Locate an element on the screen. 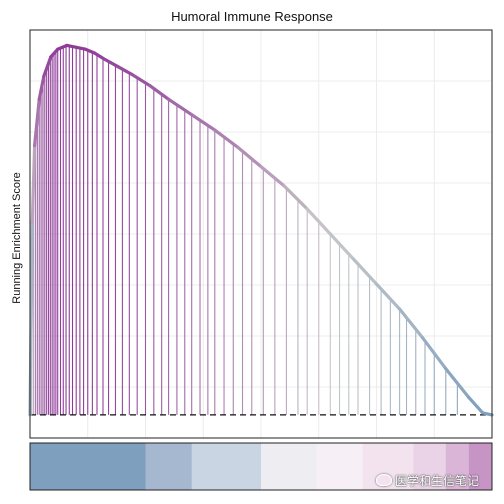 This screenshot has width=504, height=504. watermark-text: 医学和生信笔记 is located at coordinates (437, 481).